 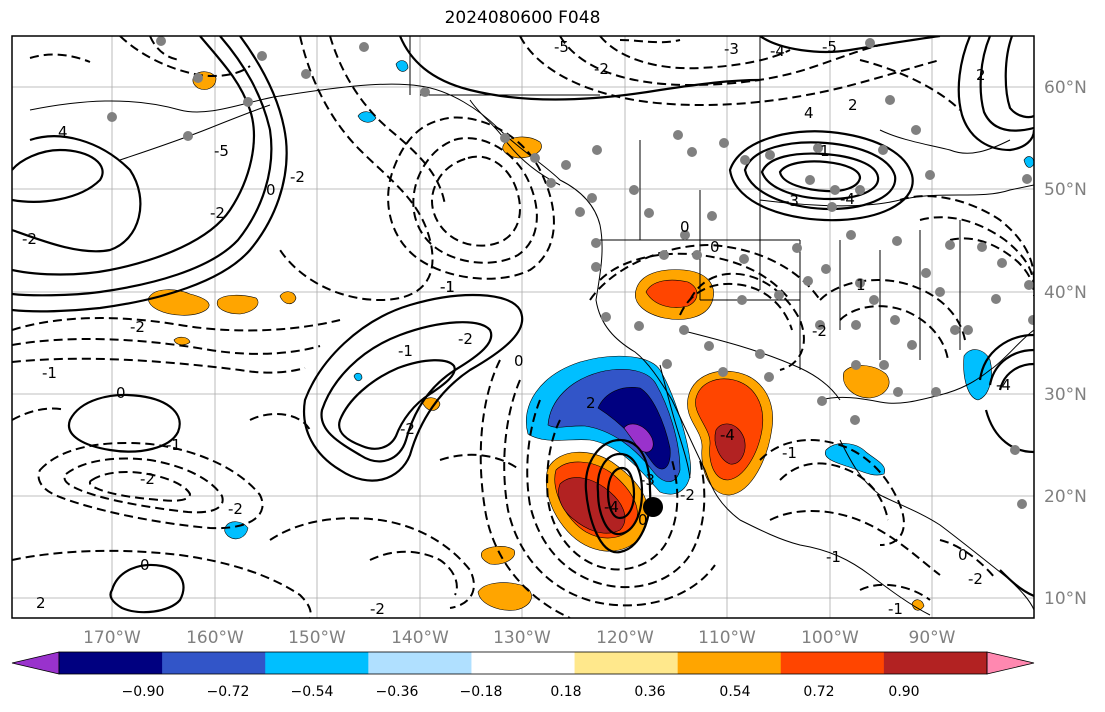 I want to click on colorbar-tick-label: −0.54, so click(x=312, y=692).